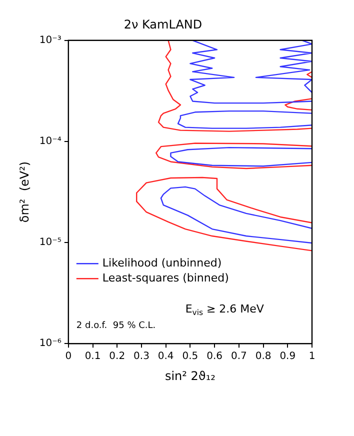 Image resolution: width=354 pixels, height=436 pixels. Describe the element at coordinates (214, 356) in the screenshot. I see `x-tick-label: 0.6` at that location.